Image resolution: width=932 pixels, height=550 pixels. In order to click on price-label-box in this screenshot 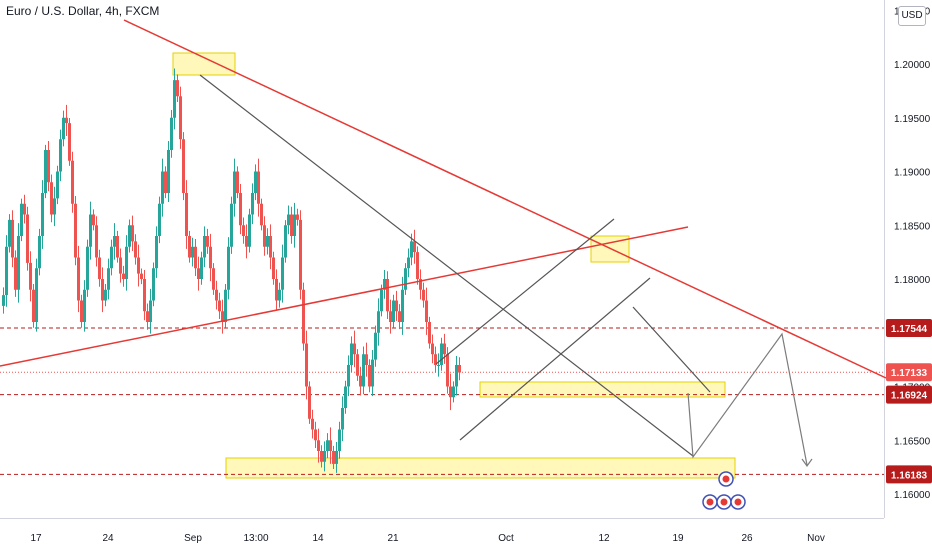, I will do `click(909, 328)`.